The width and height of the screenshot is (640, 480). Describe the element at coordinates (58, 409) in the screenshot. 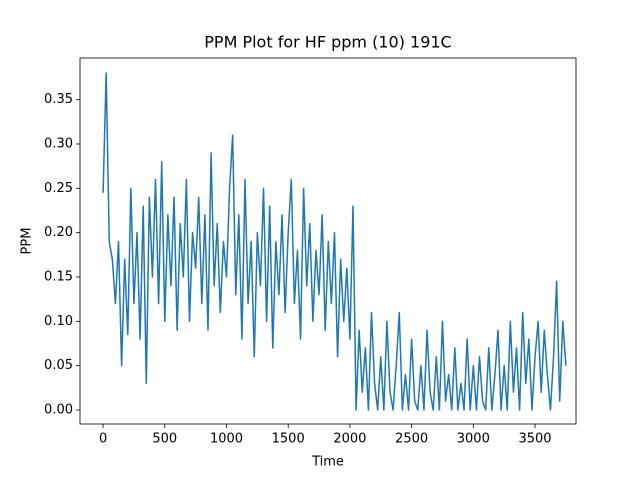

I see `y-tick-label: 0.00` at that location.